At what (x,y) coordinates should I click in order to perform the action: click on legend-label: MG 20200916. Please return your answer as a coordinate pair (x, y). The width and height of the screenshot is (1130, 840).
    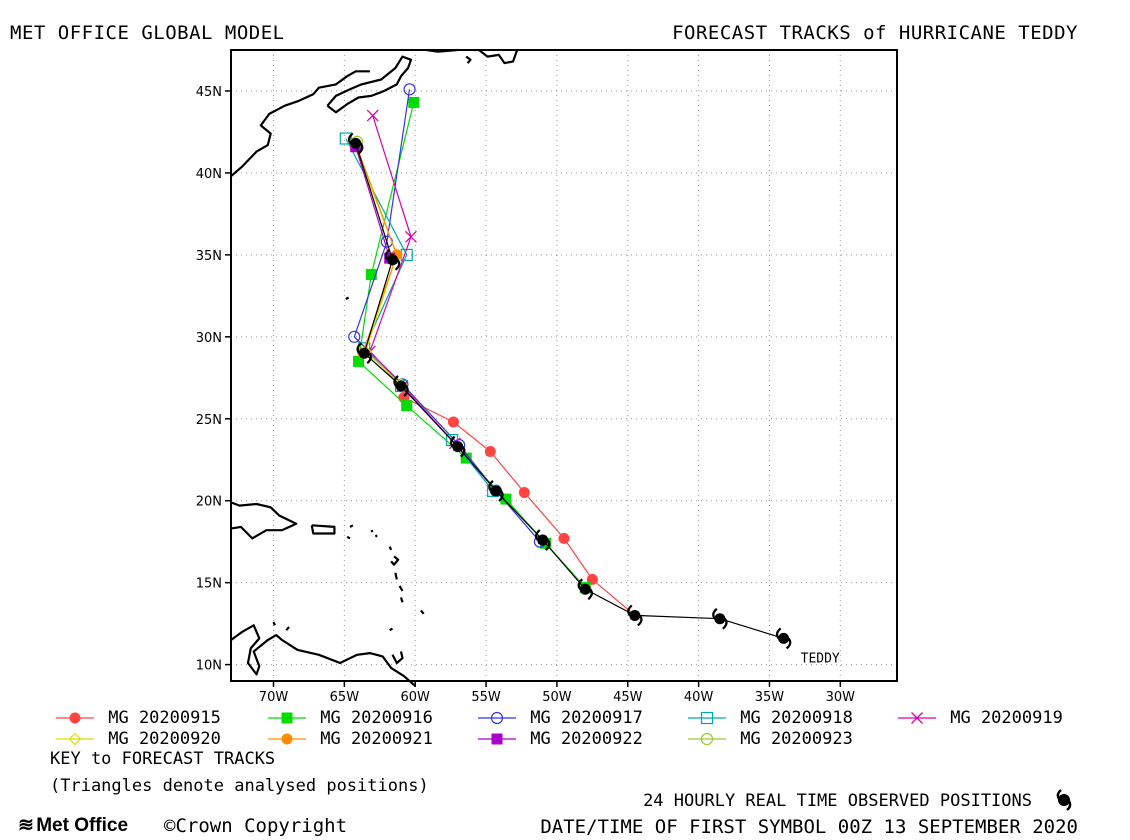
    Looking at the image, I should click on (371, 718).